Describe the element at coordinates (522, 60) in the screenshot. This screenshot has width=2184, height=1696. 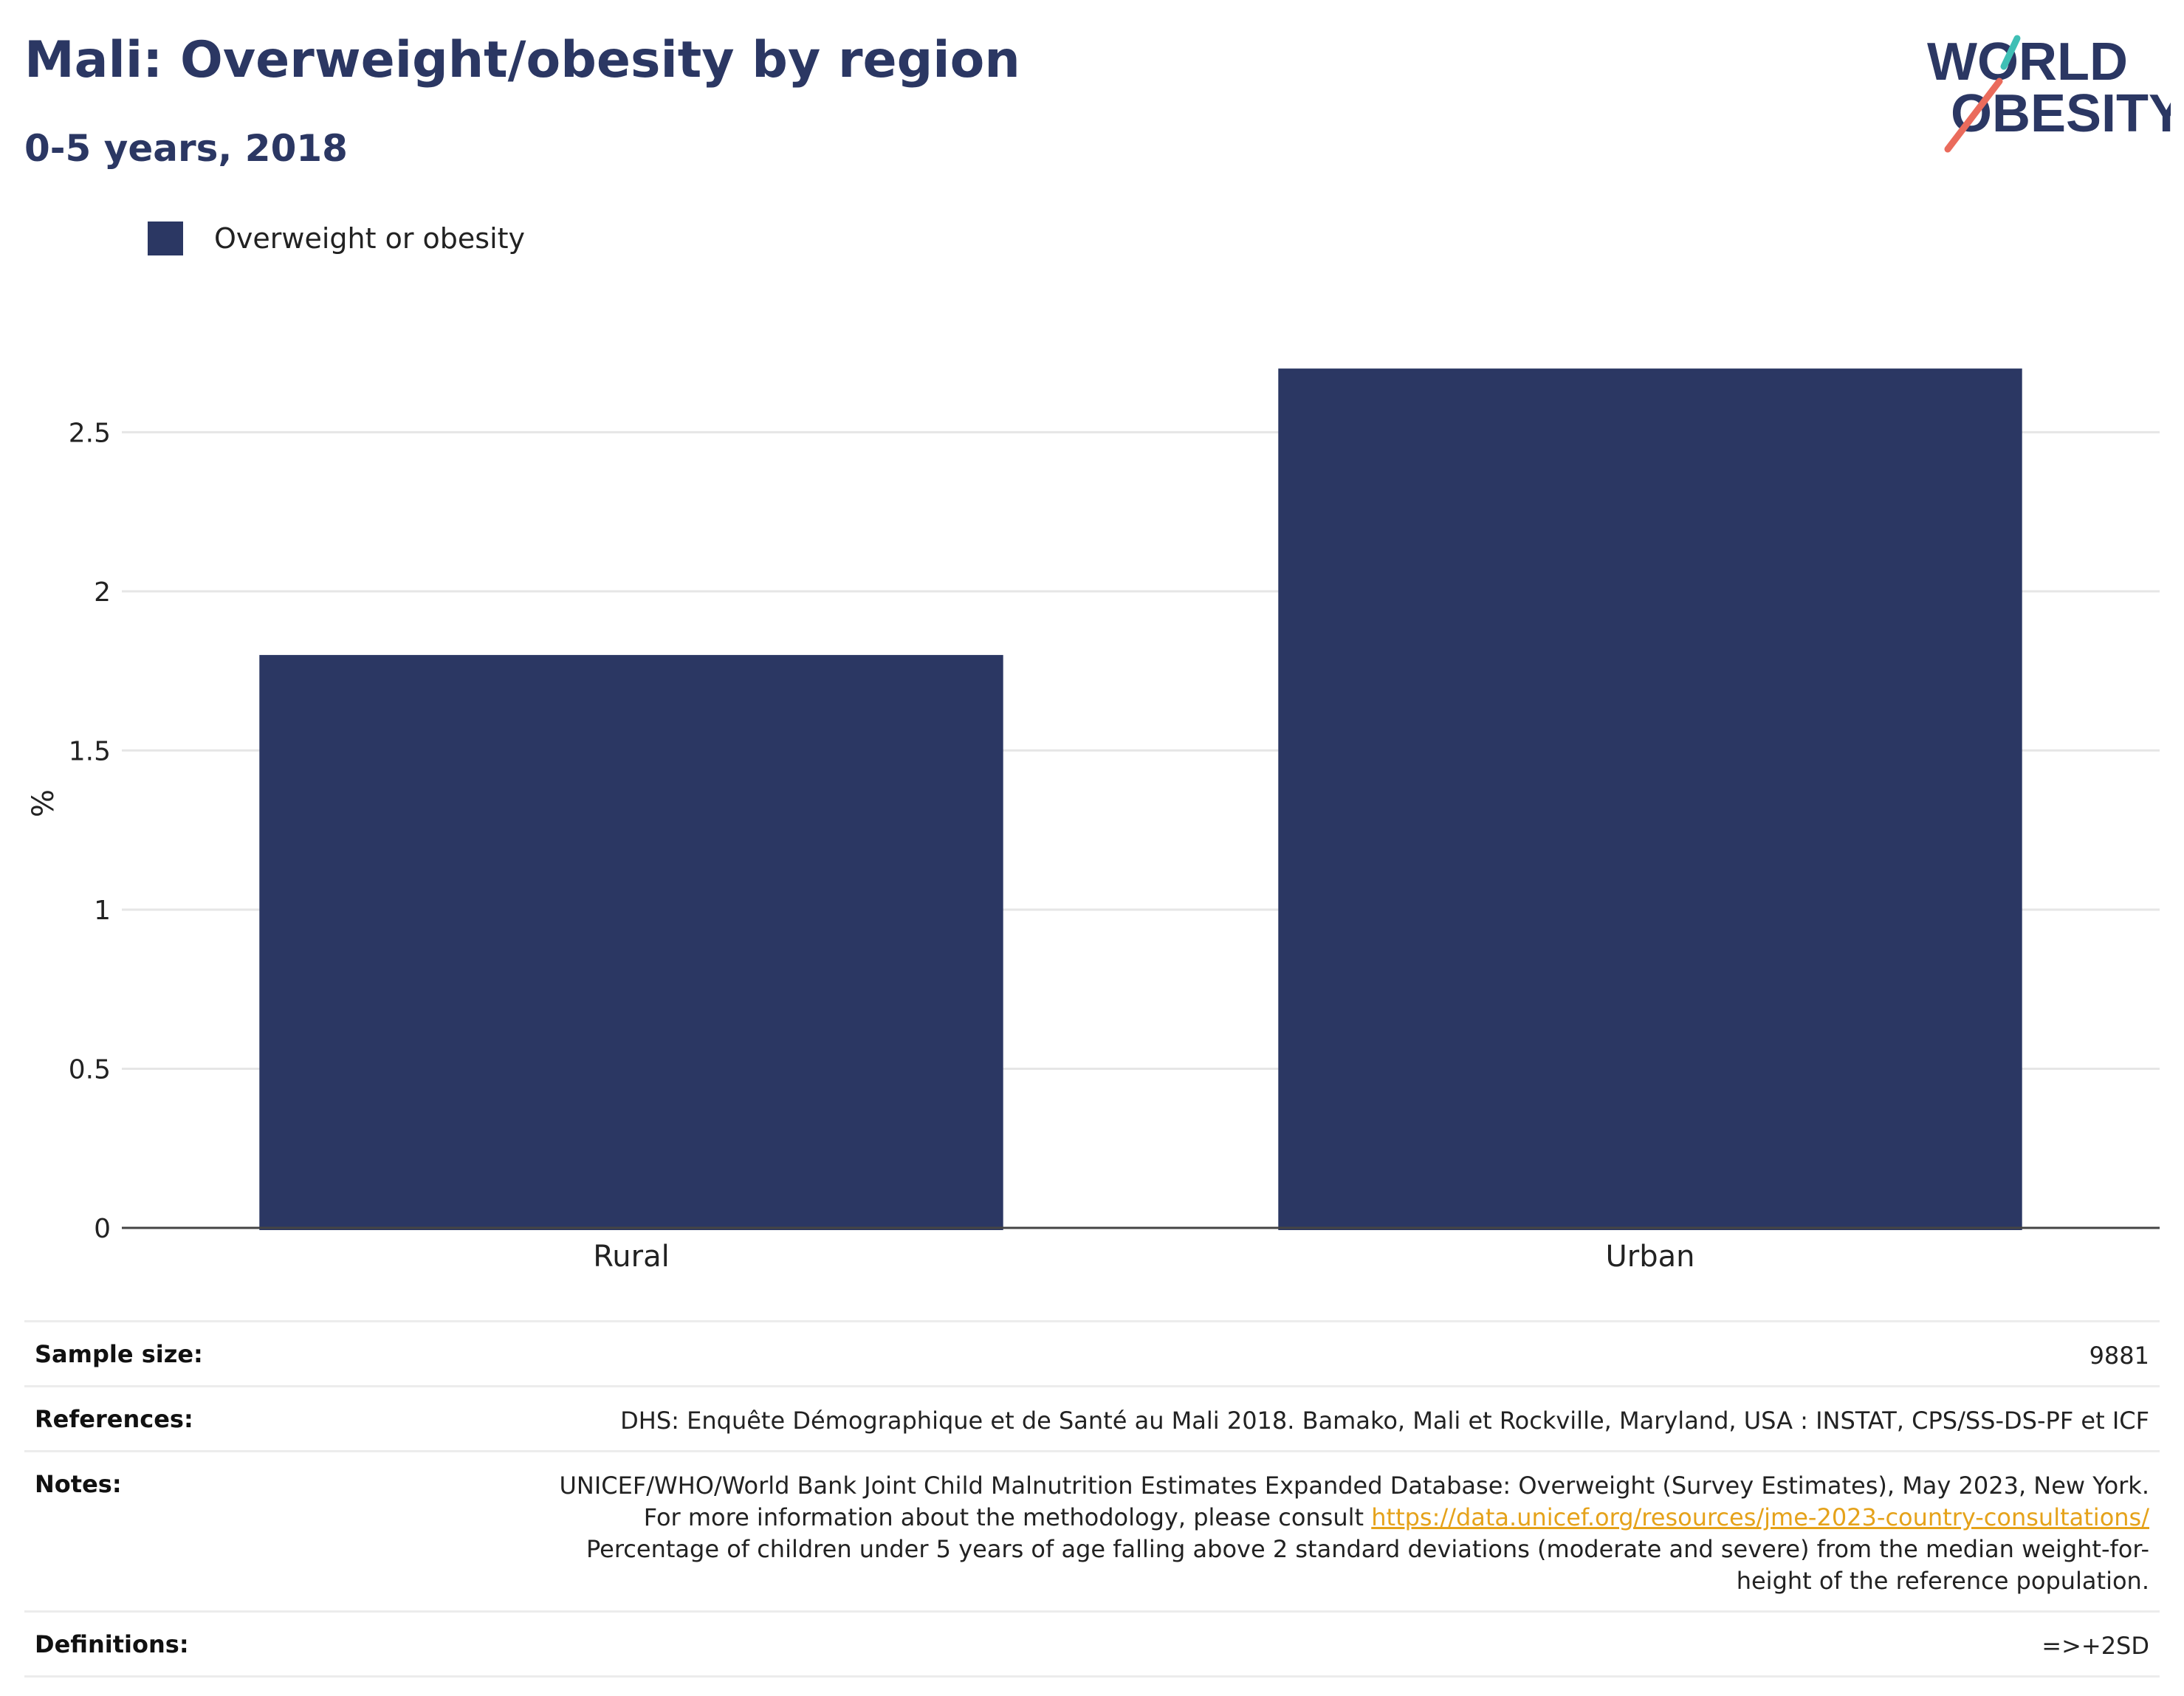
I see `chart-title: Mali: Overweight/obesity by region` at that location.